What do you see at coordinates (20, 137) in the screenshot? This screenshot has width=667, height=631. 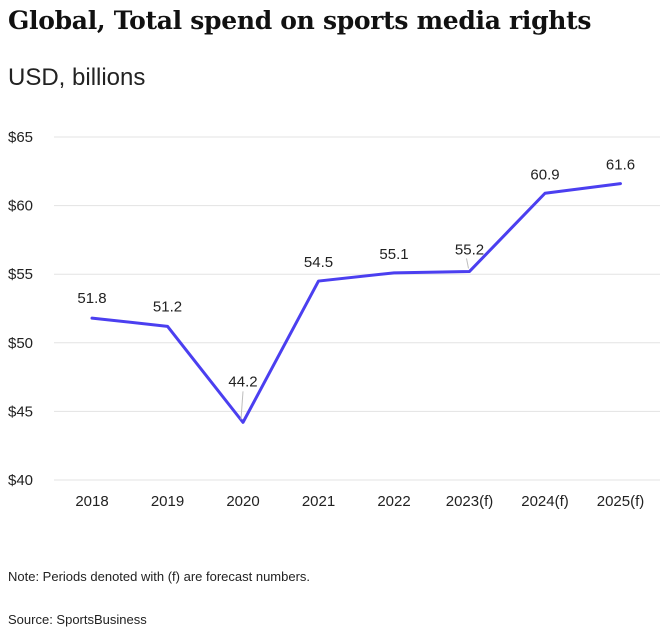 I see `y-tick-label-65: $65` at bounding box center [20, 137].